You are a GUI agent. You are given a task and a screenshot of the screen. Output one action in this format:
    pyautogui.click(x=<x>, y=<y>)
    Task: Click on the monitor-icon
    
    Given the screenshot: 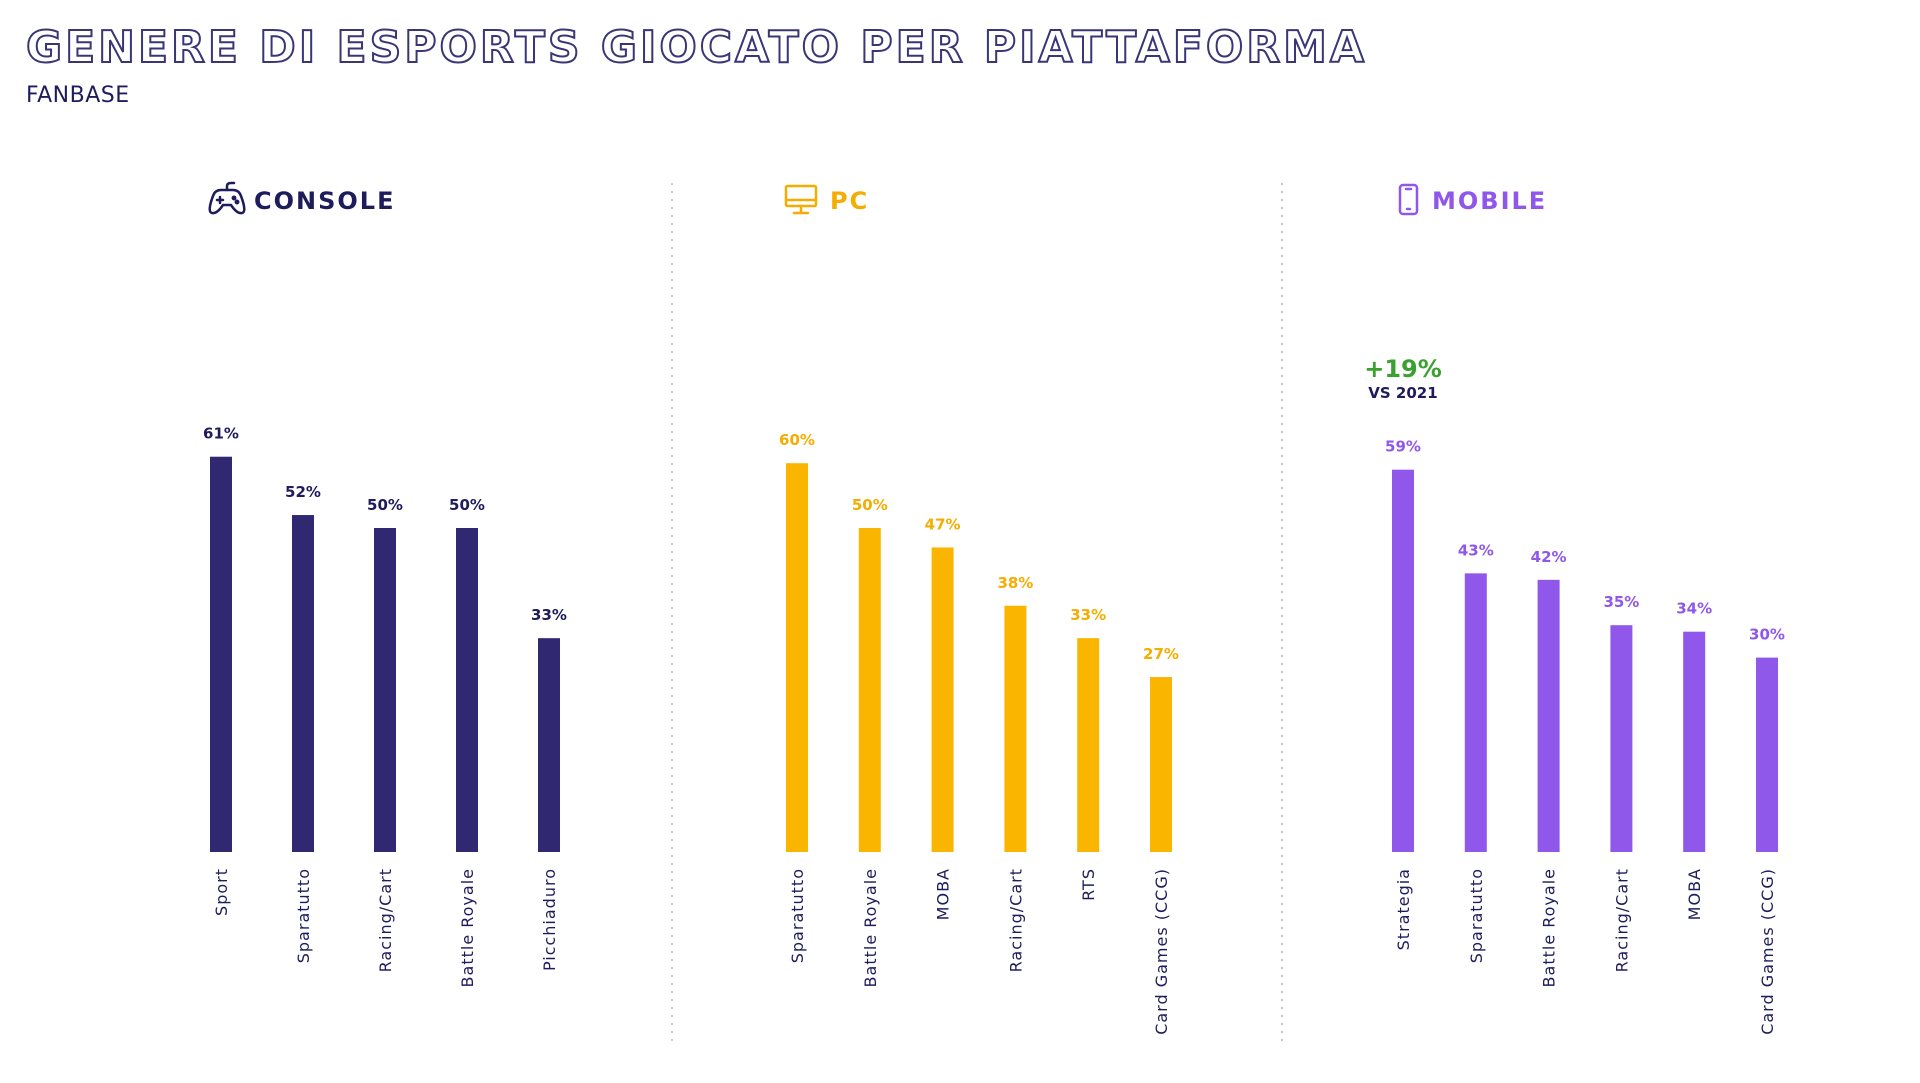 What is the action you would take?
    pyautogui.click(x=801, y=199)
    